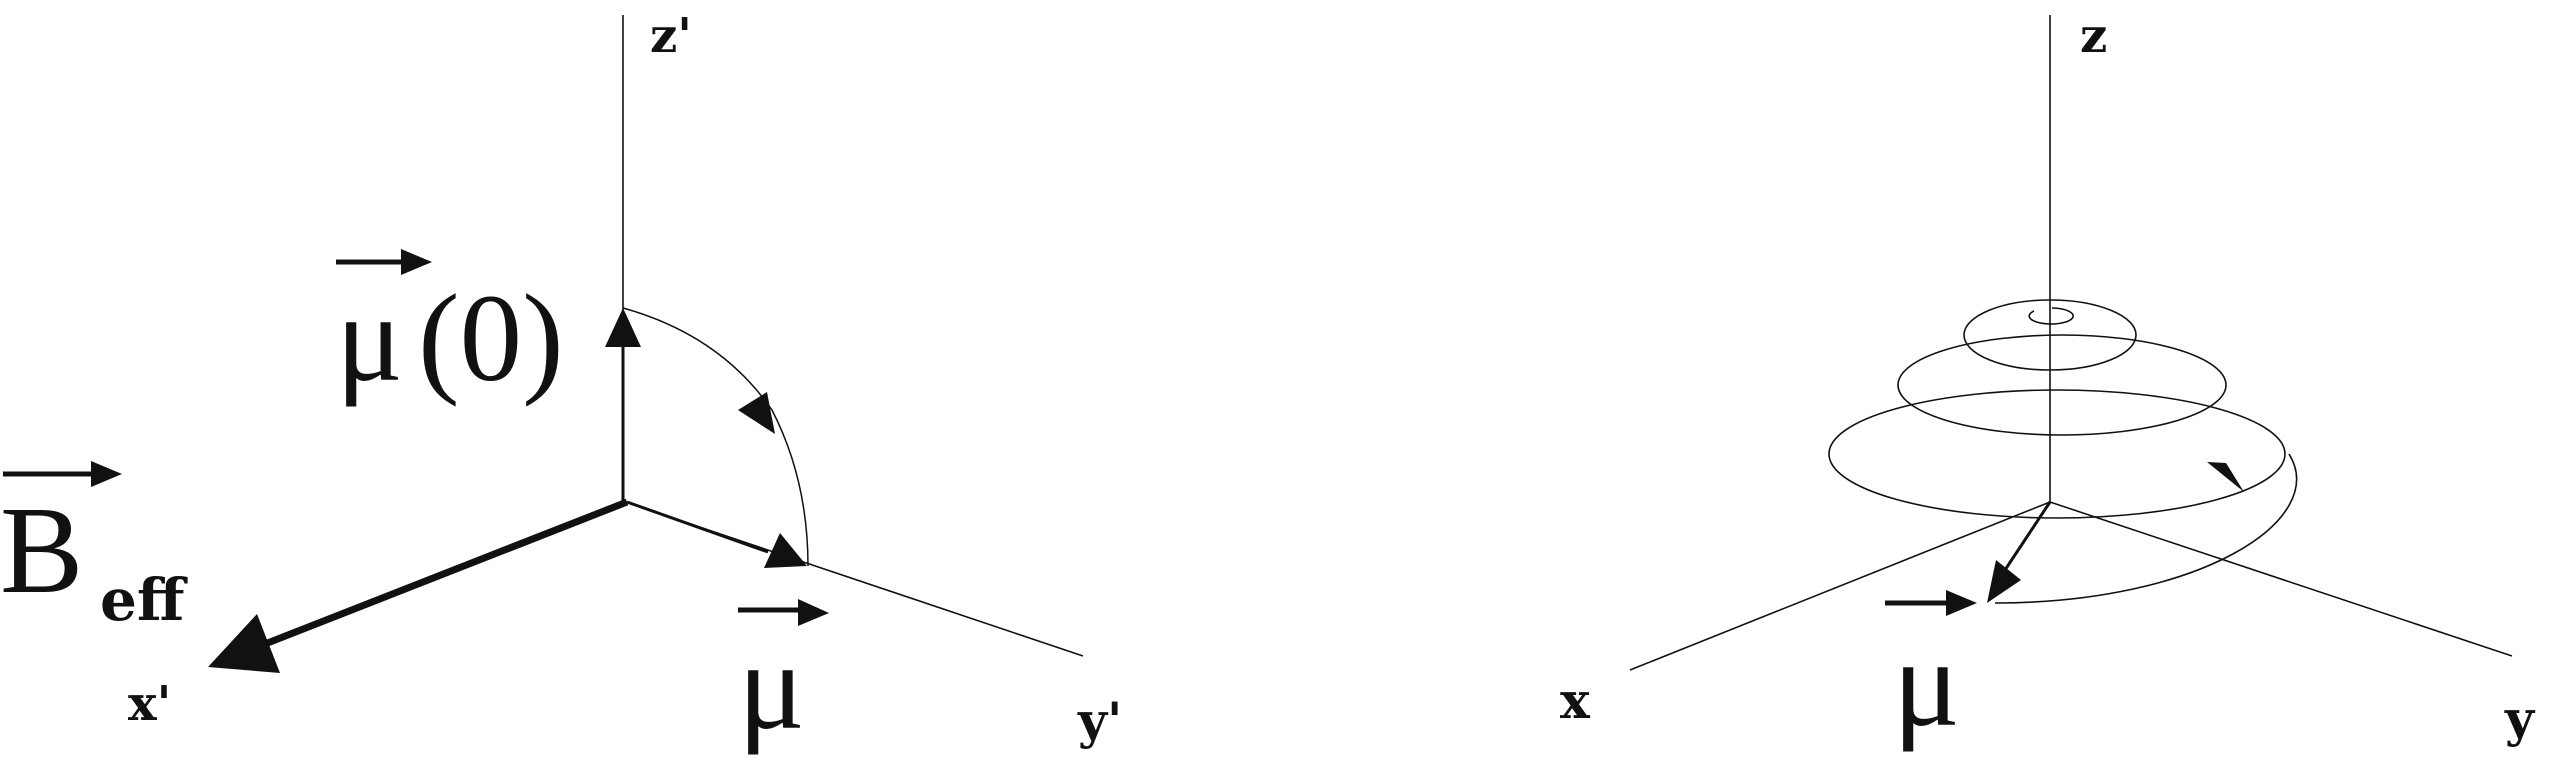 The width and height of the screenshot is (2560, 770). I want to click on beff-symbol: B, so click(41, 551).